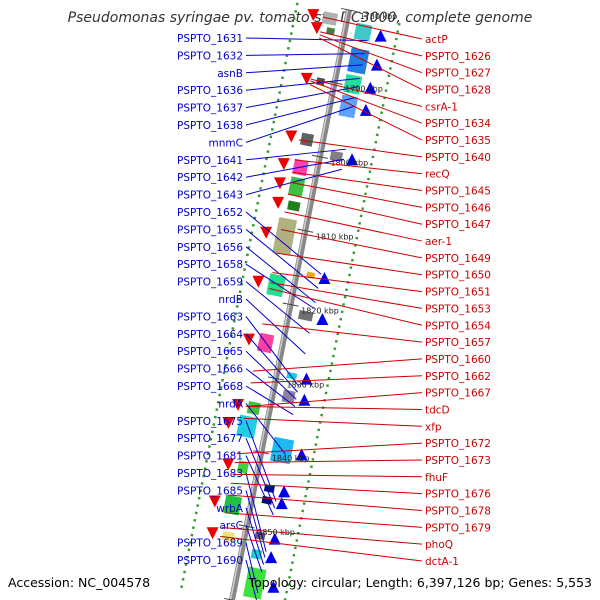 The image size is (600, 600). What do you see at coordinates (458, 158) in the screenshot?
I see `reverse-gene-label: PSPTO_1640` at bounding box center [458, 158].